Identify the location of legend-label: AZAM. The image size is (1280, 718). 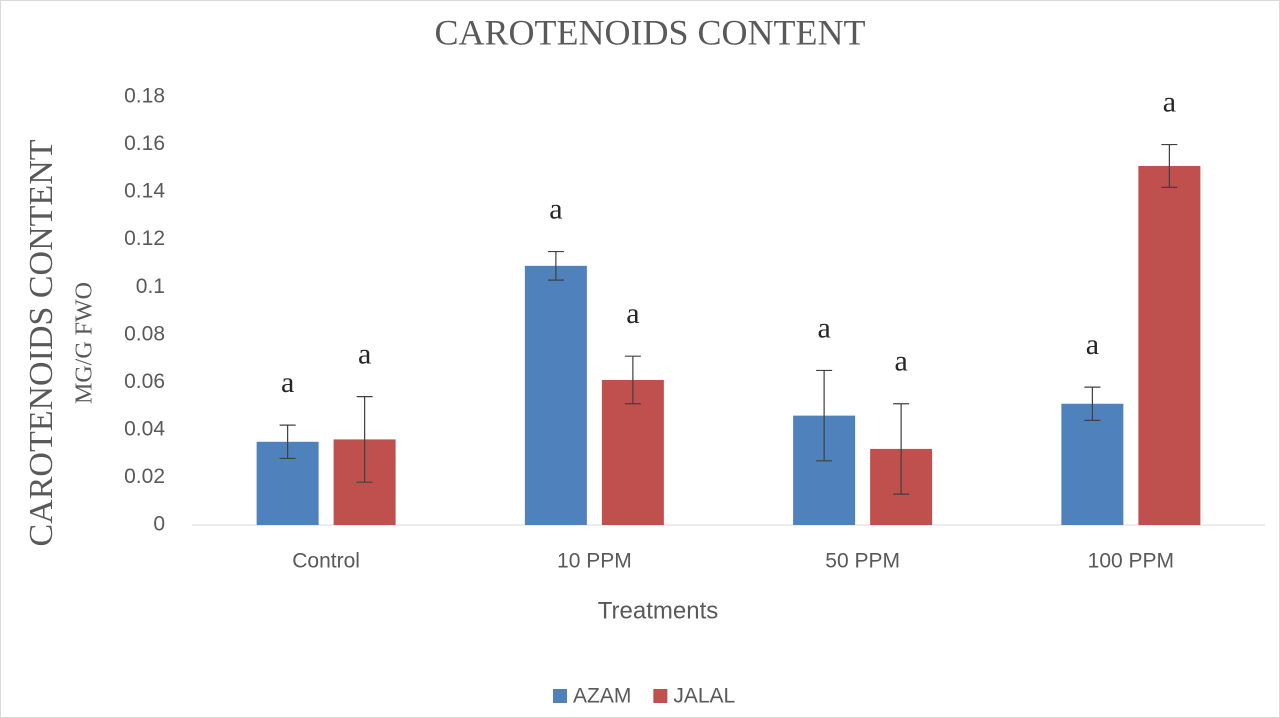
(602, 696).